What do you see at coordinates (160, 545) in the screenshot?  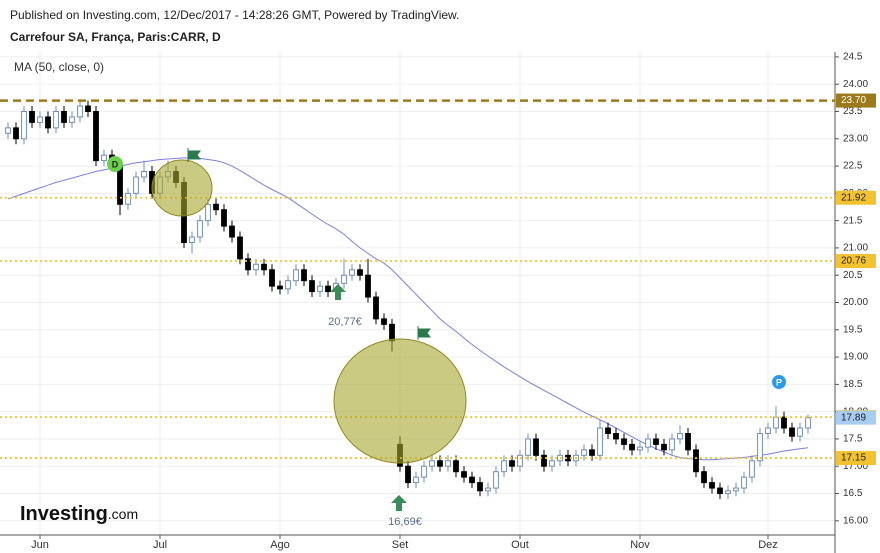 I see `x-tick-label: Jul` at bounding box center [160, 545].